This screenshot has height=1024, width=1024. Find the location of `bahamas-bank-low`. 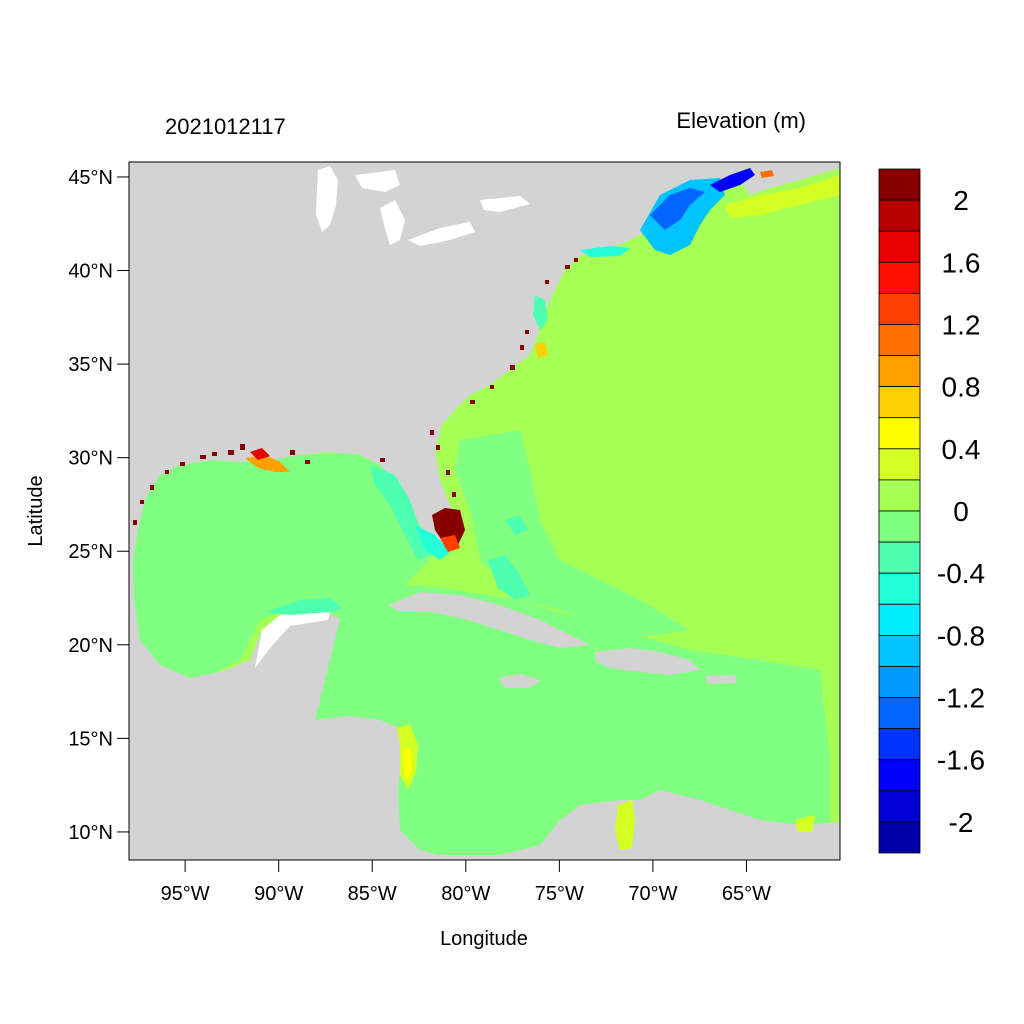

bahamas-bank-low is located at coordinates (509, 557).